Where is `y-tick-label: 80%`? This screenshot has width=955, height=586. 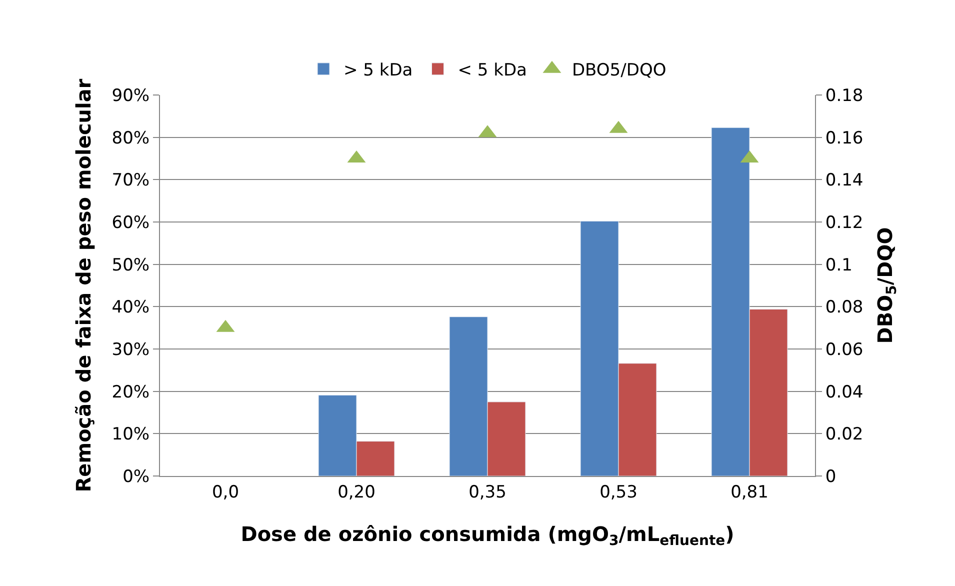 y-tick-label: 80% is located at coordinates (131, 138).